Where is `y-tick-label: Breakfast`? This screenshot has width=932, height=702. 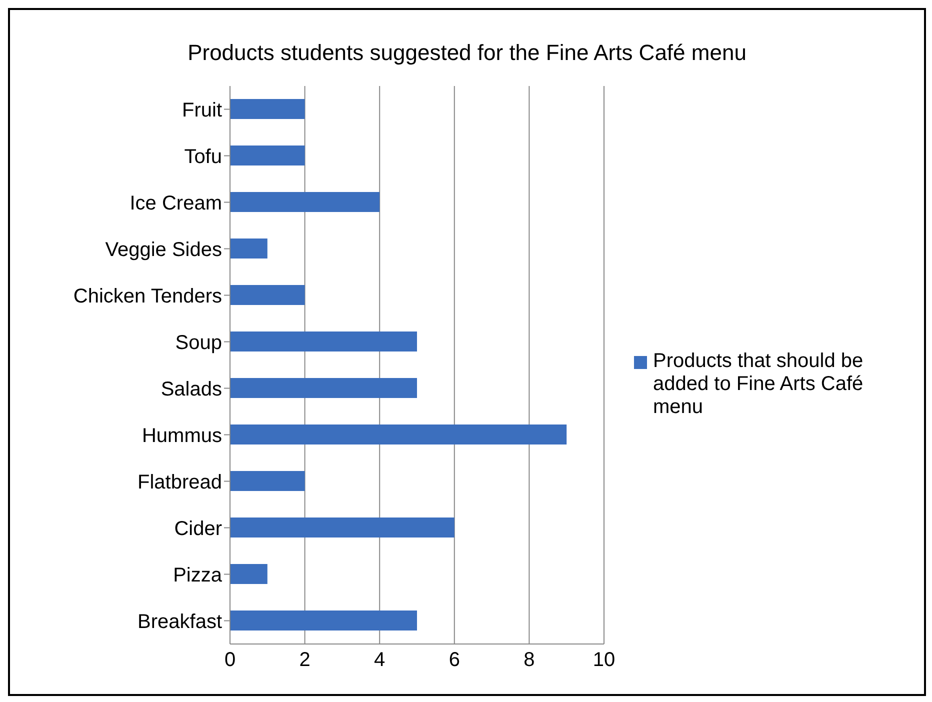
y-tick-label: Breakfast is located at coordinates (180, 621).